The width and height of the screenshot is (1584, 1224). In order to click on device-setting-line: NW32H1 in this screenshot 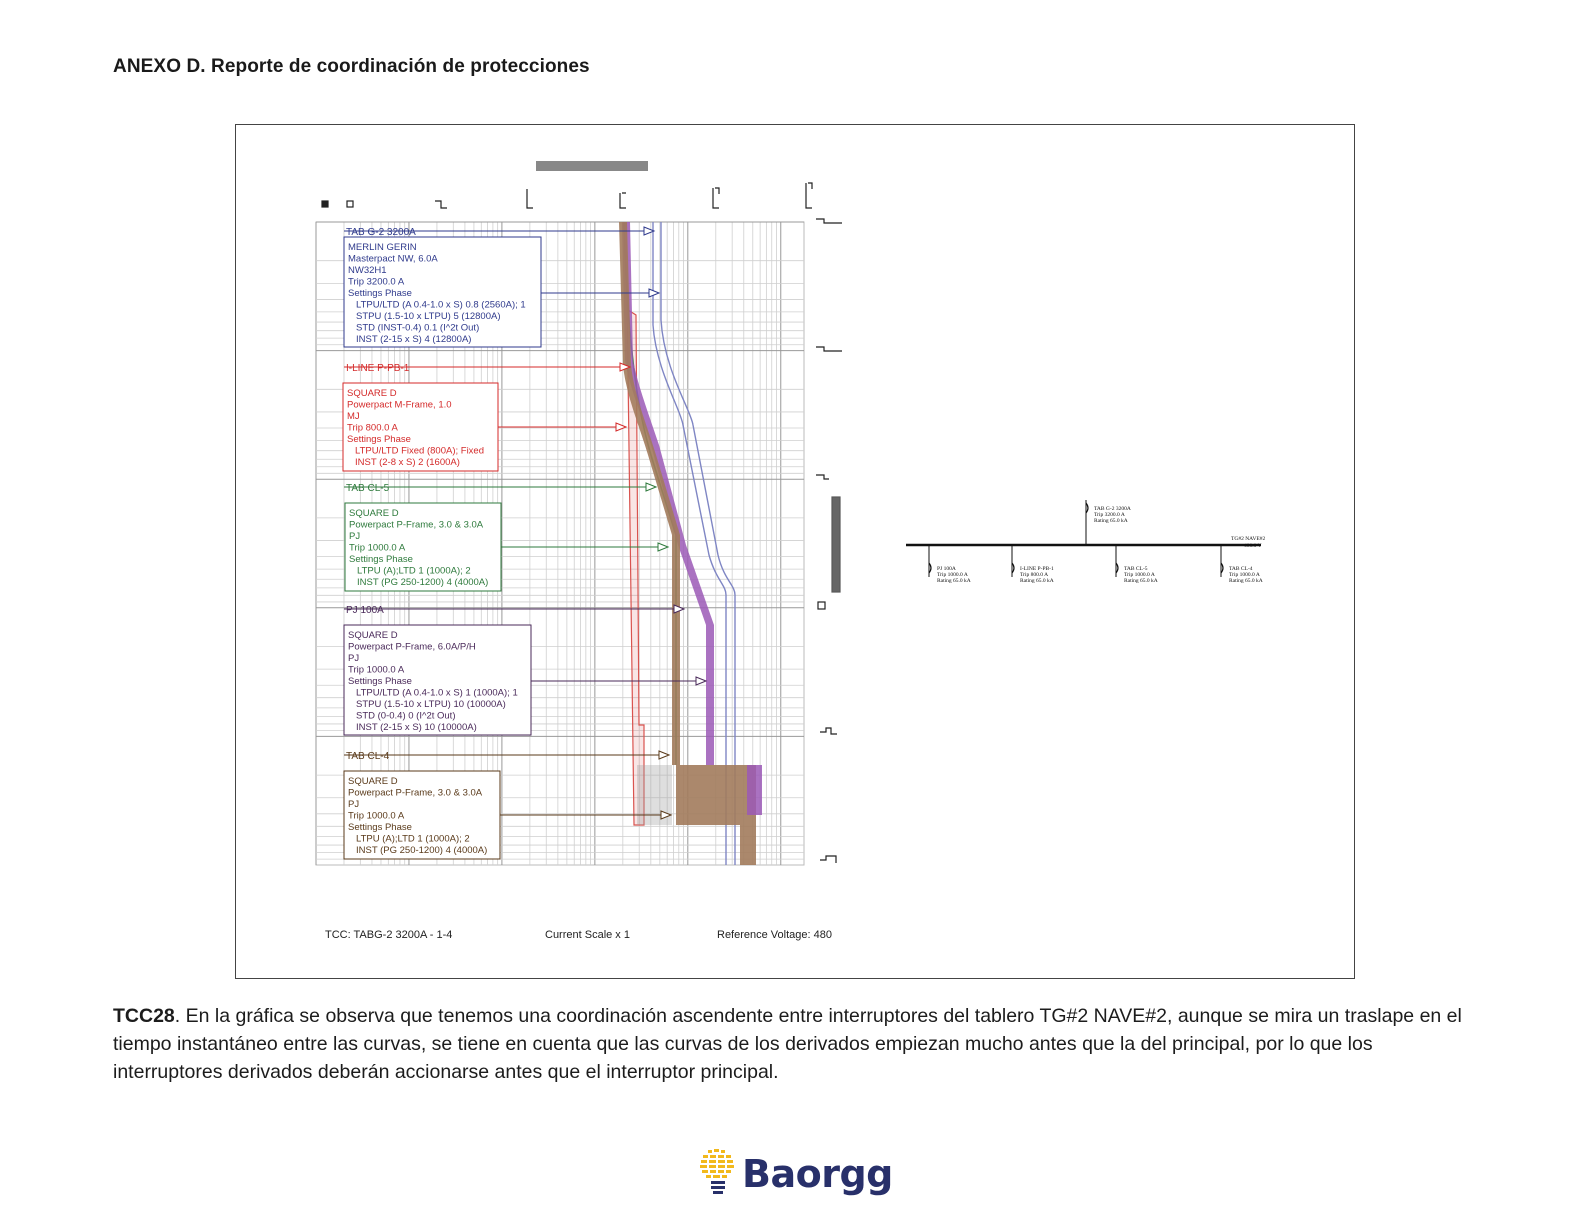, I will do `click(367, 270)`.